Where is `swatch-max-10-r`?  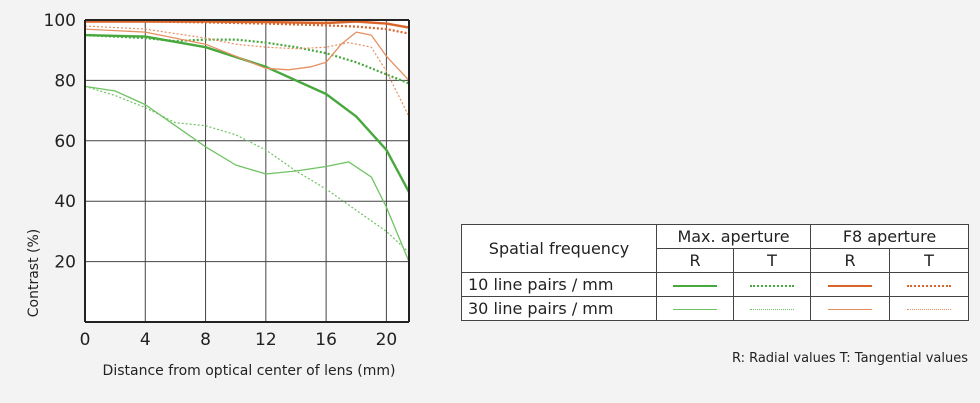 swatch-max-10-r is located at coordinates (695, 284).